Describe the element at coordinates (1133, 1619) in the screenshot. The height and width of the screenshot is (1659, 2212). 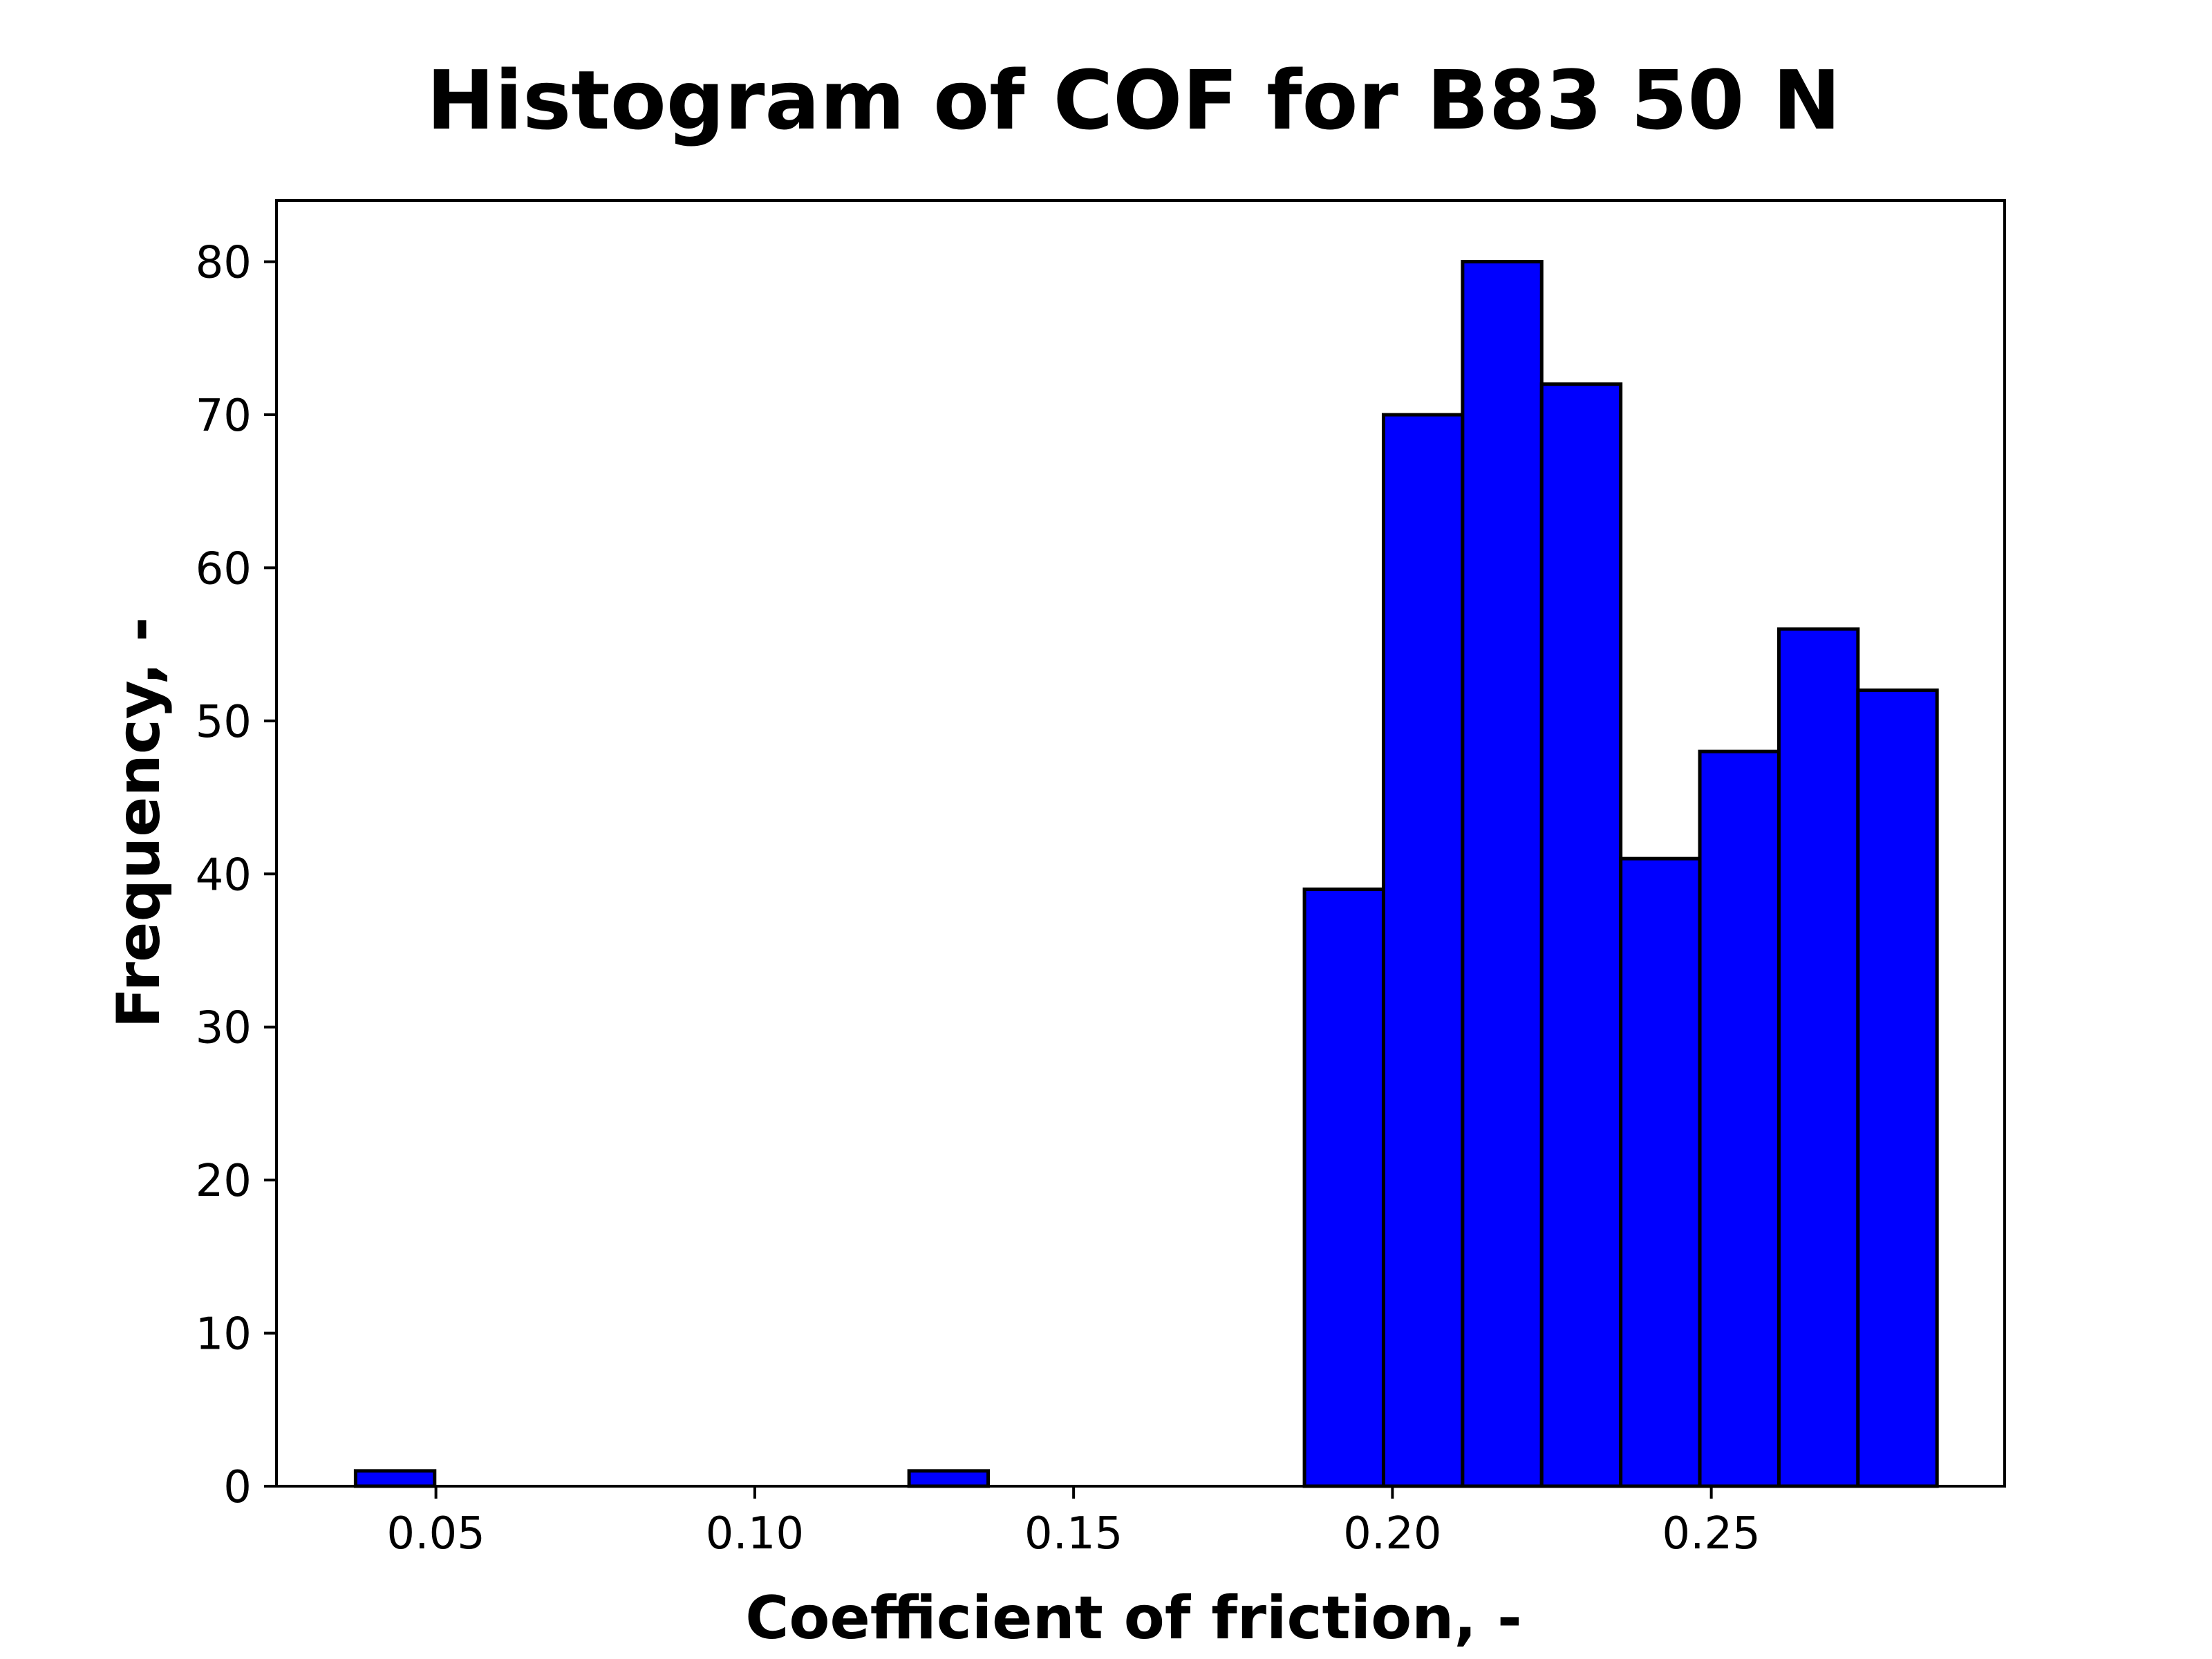
I see `x-axis-label: Coefficient of friction, -` at that location.